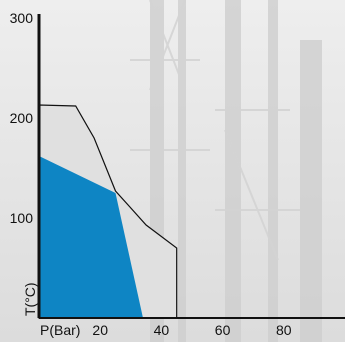  Describe the element at coordinates (284, 330) in the screenshot. I see `x-tick-label: 80` at that location.